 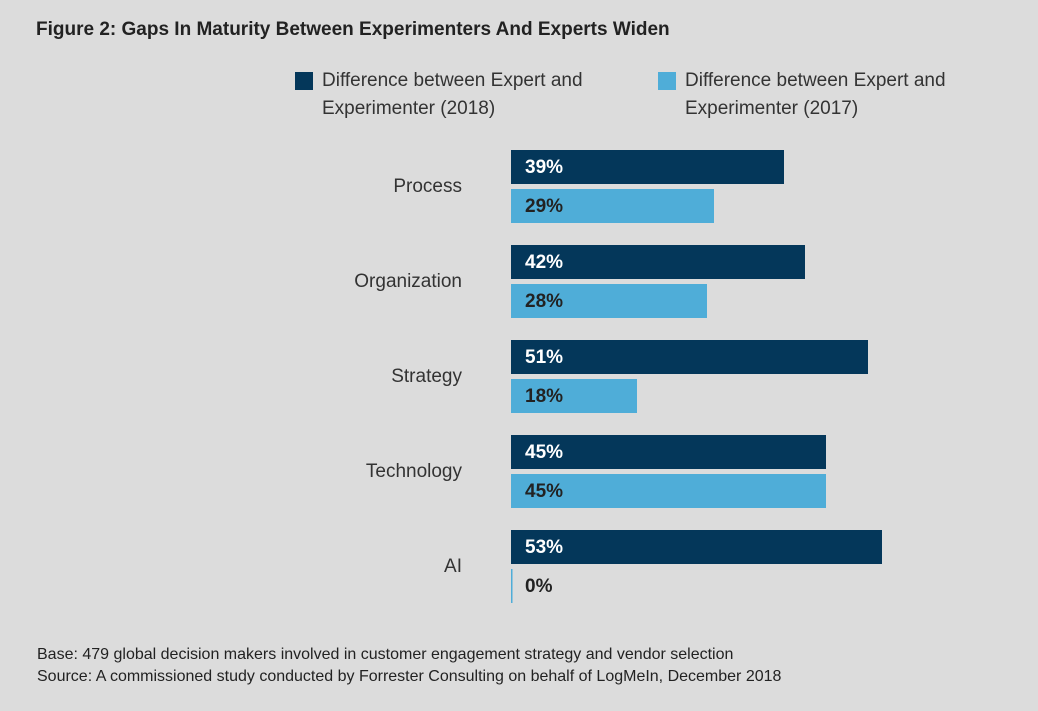 I want to click on category-label-technology: Technology, so click(x=414, y=471).